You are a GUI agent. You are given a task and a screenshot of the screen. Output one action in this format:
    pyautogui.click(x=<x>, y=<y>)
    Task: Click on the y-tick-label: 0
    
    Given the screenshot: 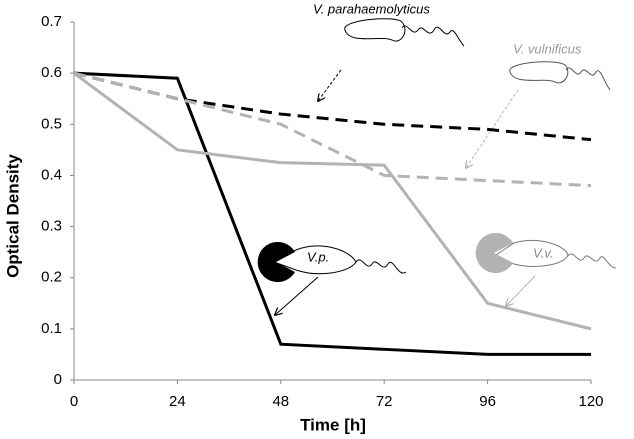 What is the action you would take?
    pyautogui.click(x=58, y=379)
    